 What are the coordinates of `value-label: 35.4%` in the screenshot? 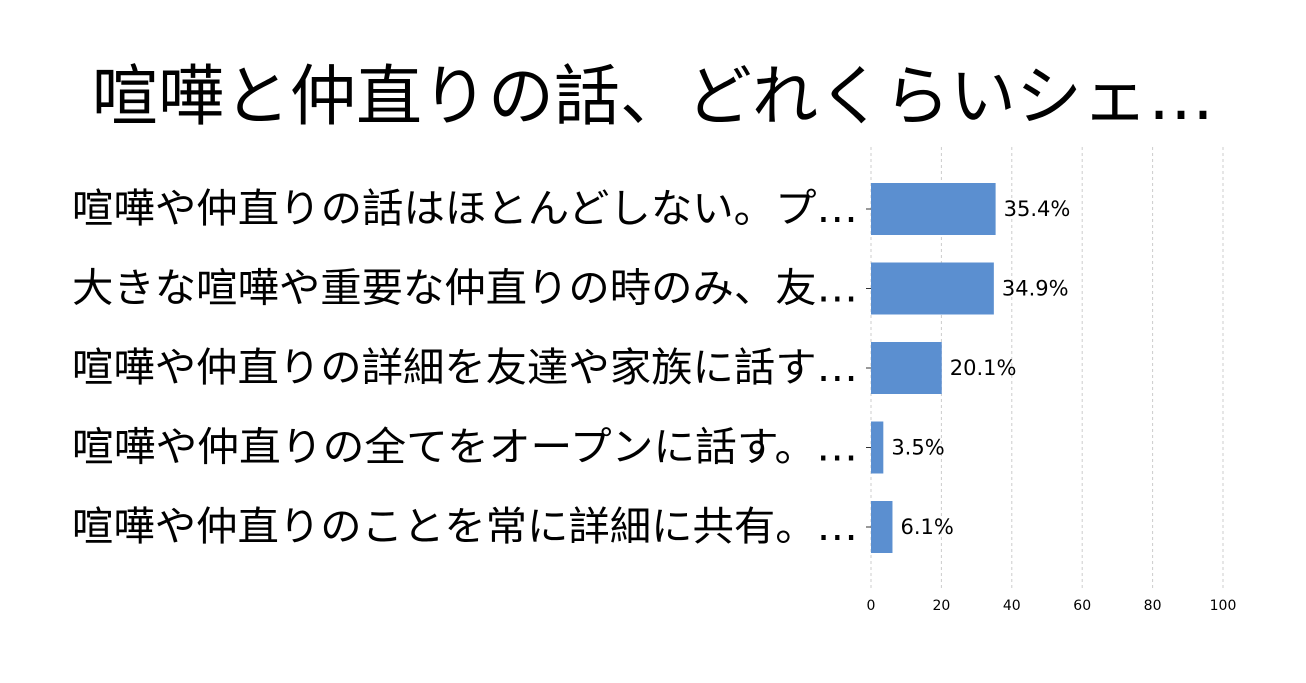 It's located at (1037, 209).